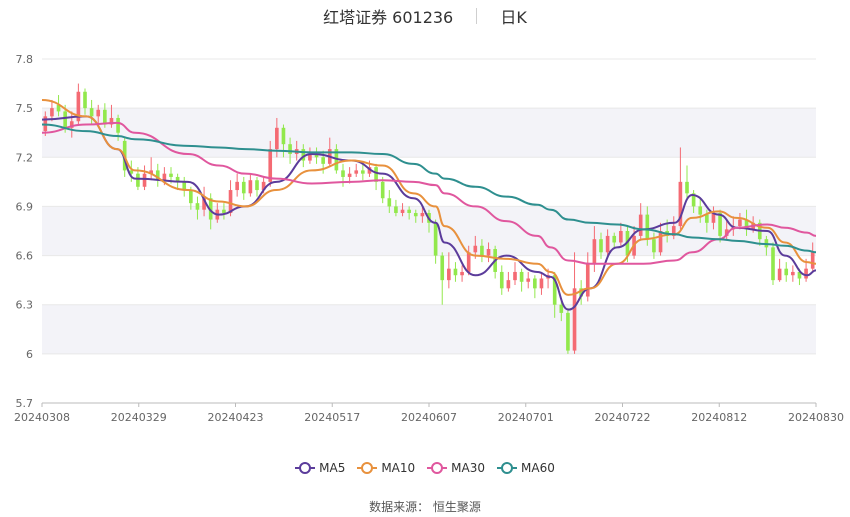 The height and width of the screenshot is (517, 850). I want to click on y-tick-label: 7.5, so click(25, 108).